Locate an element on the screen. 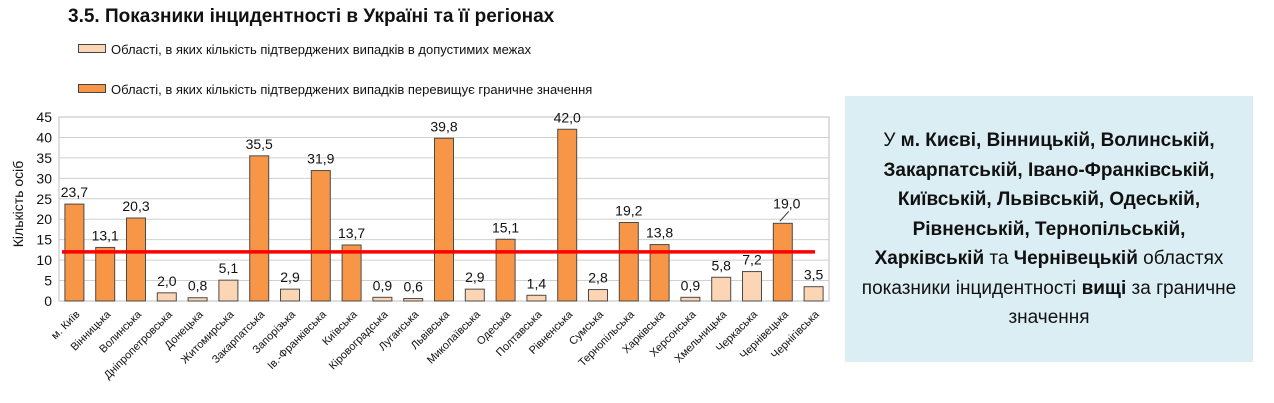 This screenshot has height=403, width=1274. y-tick-label: 15 is located at coordinates (44, 240).